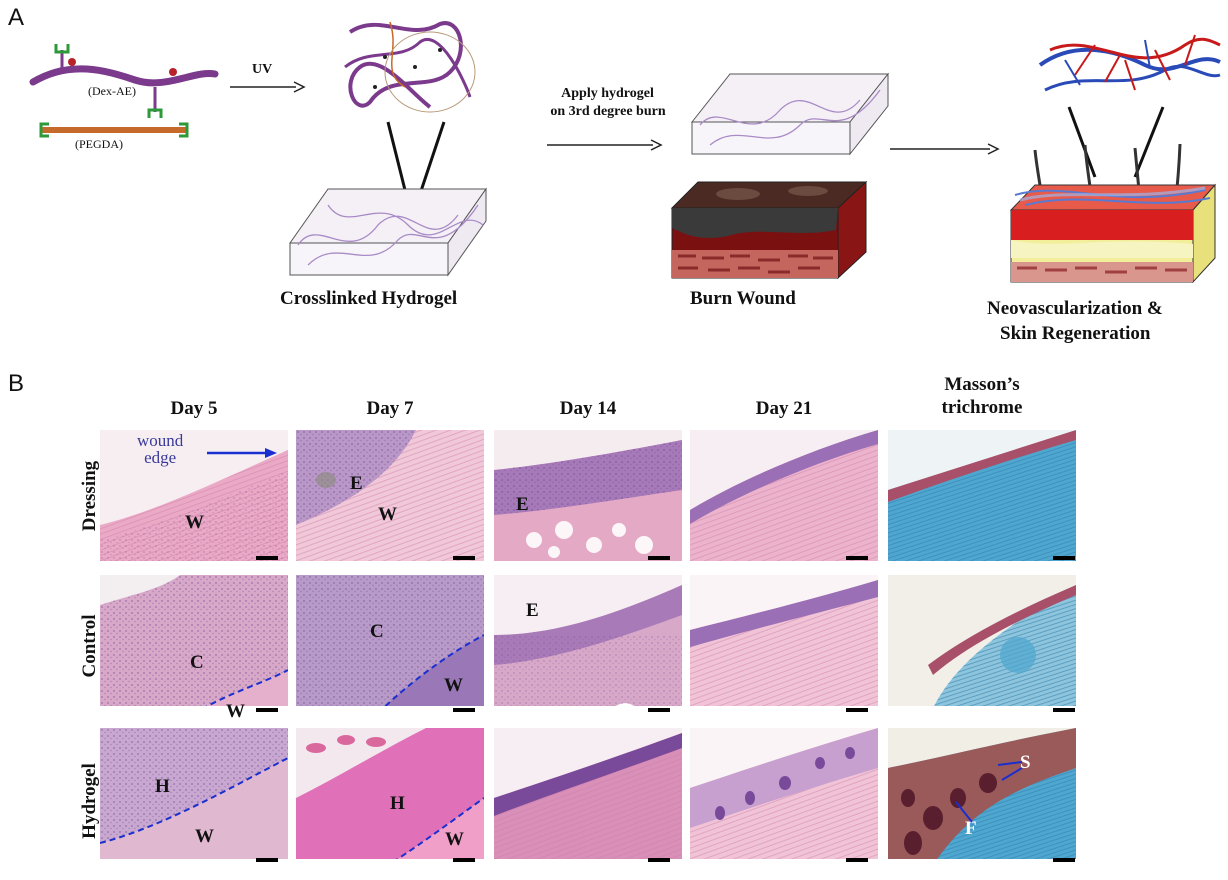 This screenshot has height=880, width=1228. What do you see at coordinates (390, 640) in the screenshot?
I see `img-control-day7` at bounding box center [390, 640].